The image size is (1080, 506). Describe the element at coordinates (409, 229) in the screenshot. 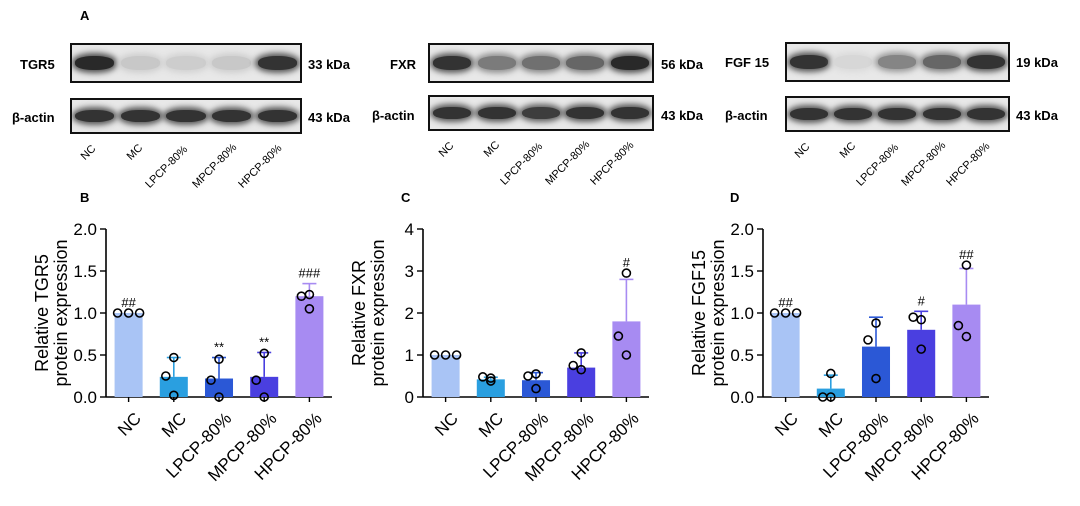

I see `y-tick-label: 4` at that location.